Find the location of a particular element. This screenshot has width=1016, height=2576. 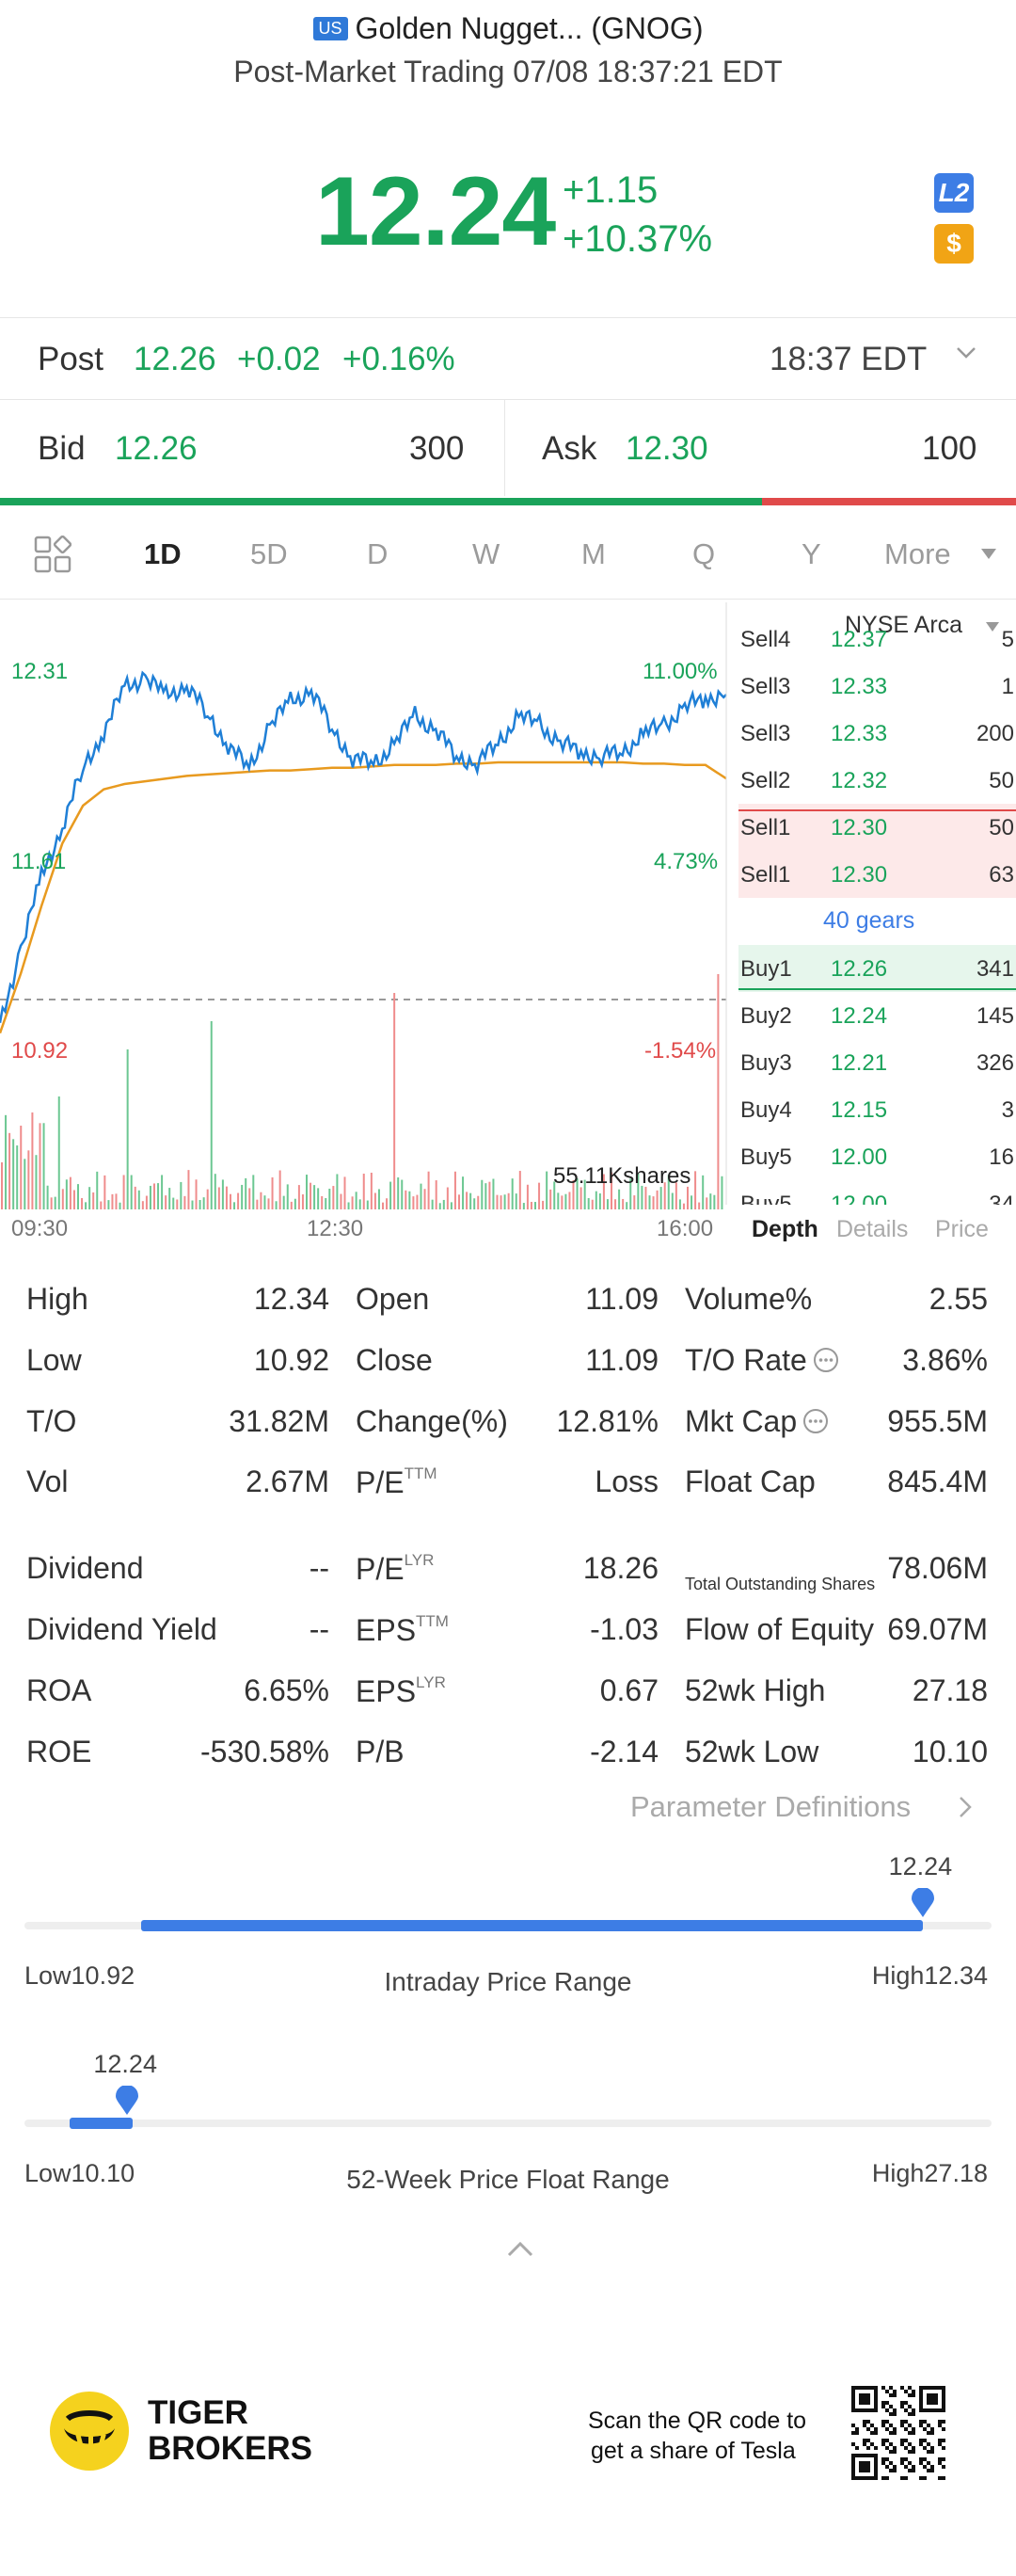

tab-year: Y is located at coordinates (812, 553).